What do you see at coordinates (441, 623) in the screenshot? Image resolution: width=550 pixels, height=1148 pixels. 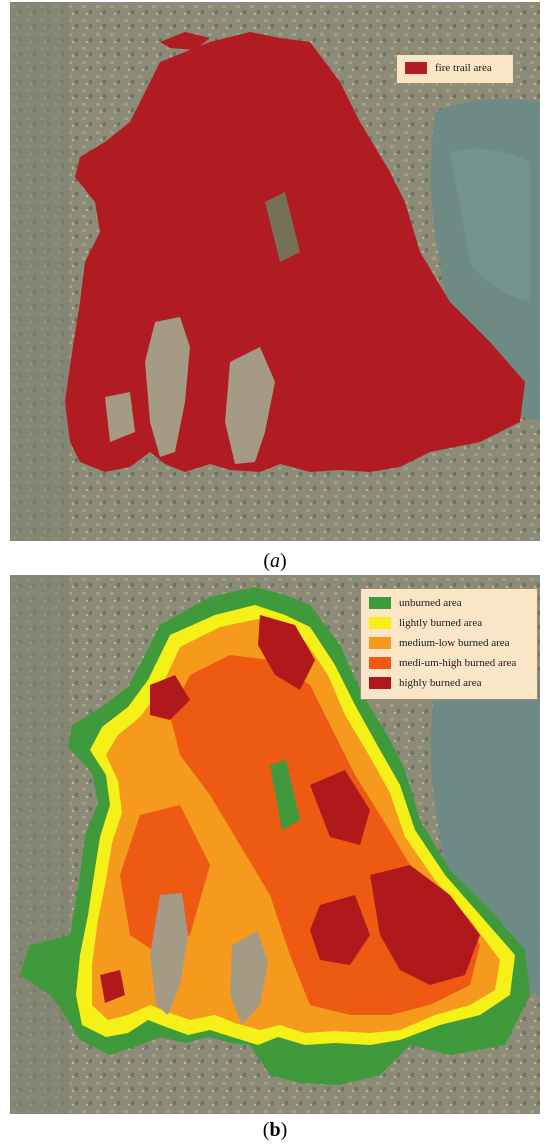 I see `legend-label-lightly: lightly burned area` at bounding box center [441, 623].